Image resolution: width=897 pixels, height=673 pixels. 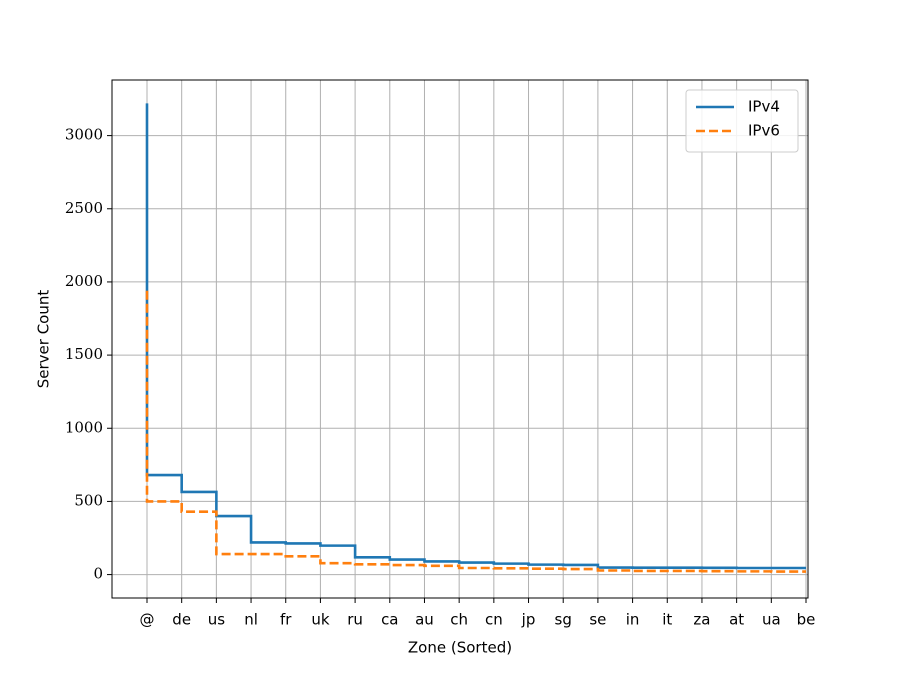 What do you see at coordinates (84, 208) in the screenshot?
I see `y-tick-label: 2500` at bounding box center [84, 208].